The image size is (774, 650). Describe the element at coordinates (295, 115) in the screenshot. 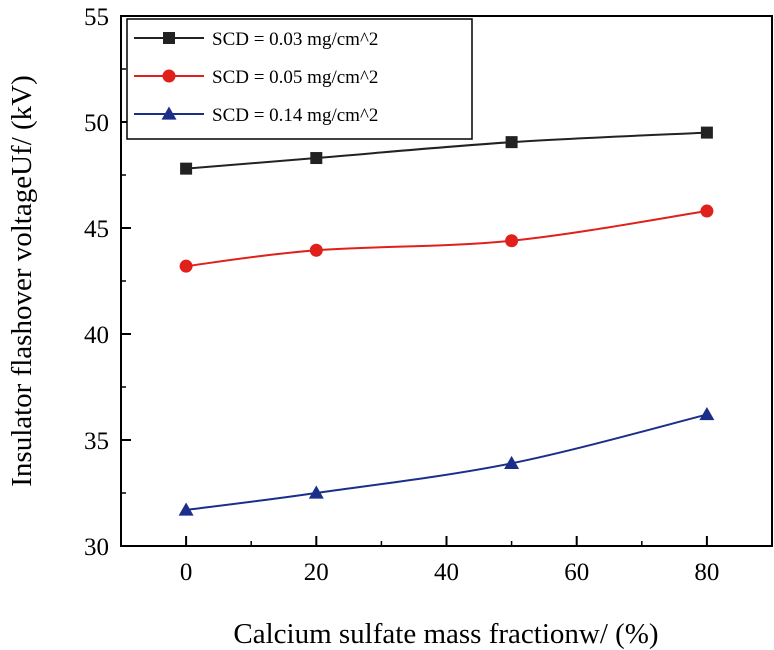

I see `legend-label-2: SCD = 0.14 mg/cm^2` at that location.